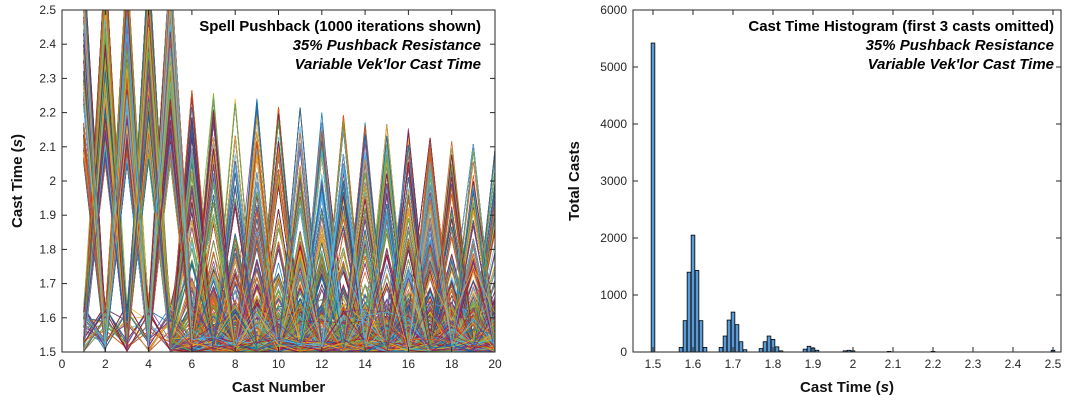 The width and height of the screenshot is (1082, 400). Describe the element at coordinates (47, 352) in the screenshot. I see `y-tick-label: 1.5` at that location.